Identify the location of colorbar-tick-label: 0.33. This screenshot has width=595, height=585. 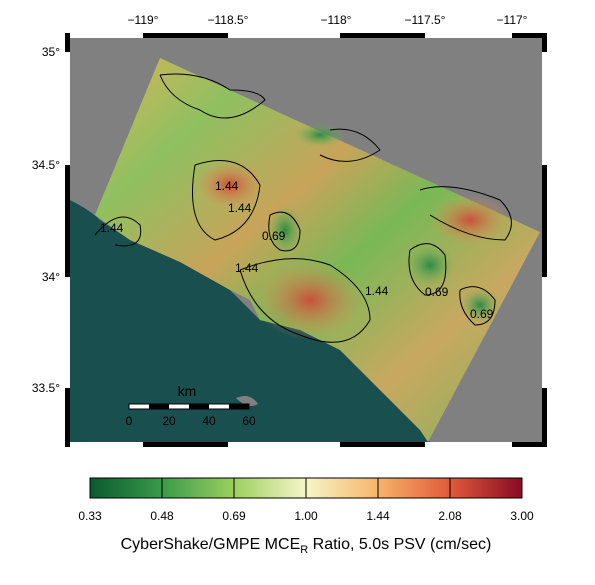
(90, 516).